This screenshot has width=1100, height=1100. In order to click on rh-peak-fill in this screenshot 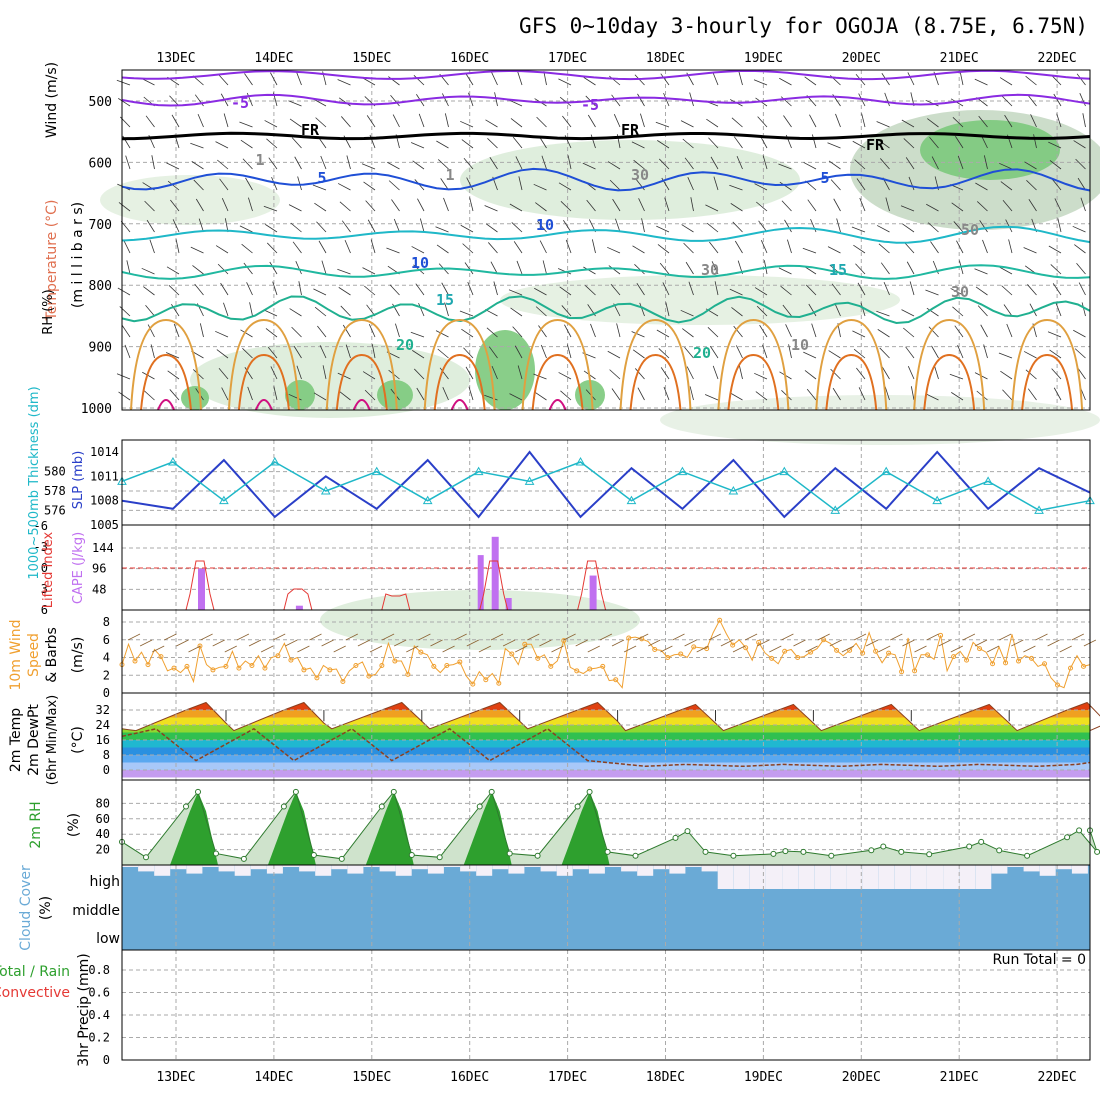, I will do `click(585, 828)`.